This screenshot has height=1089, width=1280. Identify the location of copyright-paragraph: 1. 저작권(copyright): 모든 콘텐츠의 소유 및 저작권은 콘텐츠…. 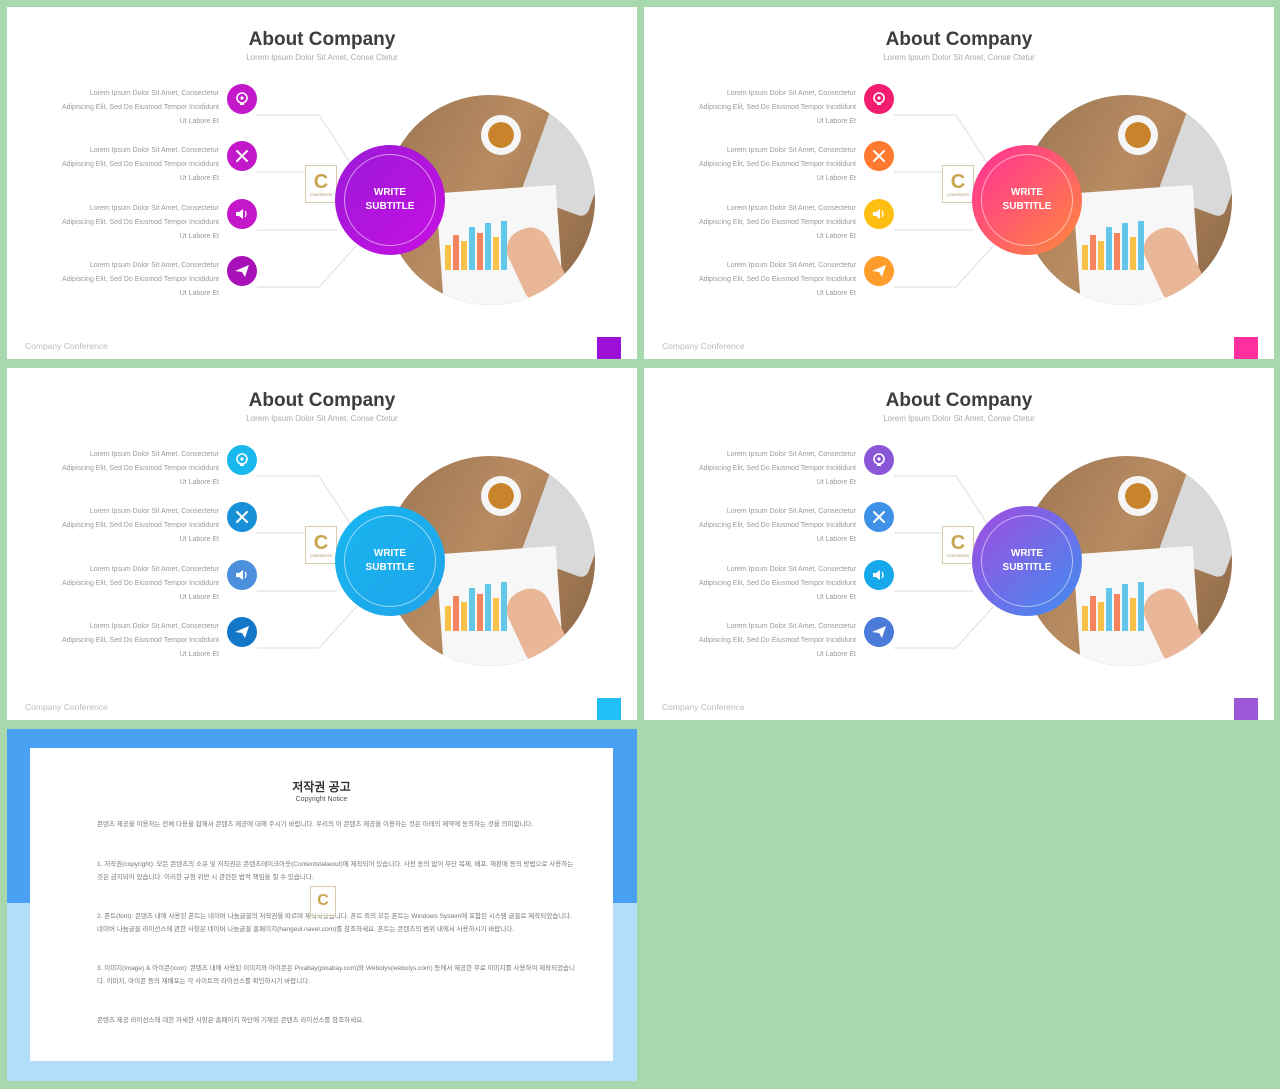
(335, 871).